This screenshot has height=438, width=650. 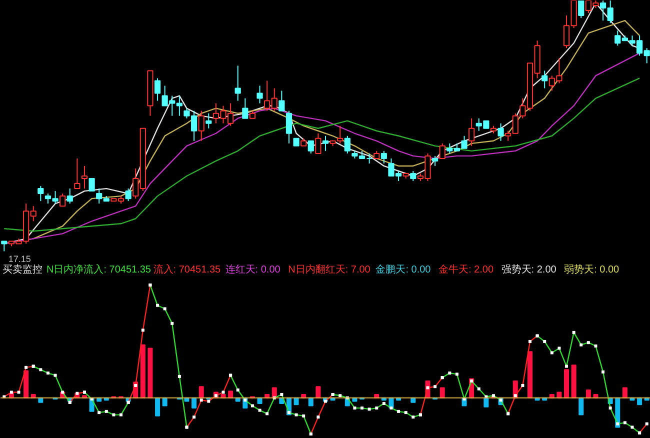 What do you see at coordinates (22, 270) in the screenshot?
I see `chart-title: 买卖监控` at bounding box center [22, 270].